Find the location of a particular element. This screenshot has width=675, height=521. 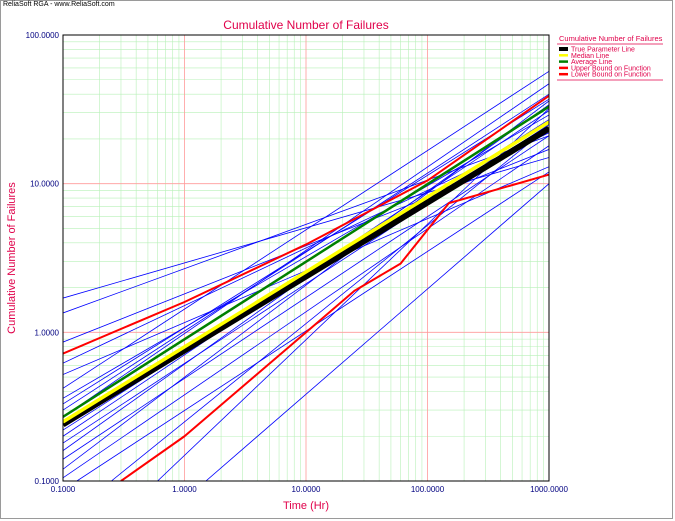

legend-swatch-lower-bound-on-function is located at coordinates (563, 74).